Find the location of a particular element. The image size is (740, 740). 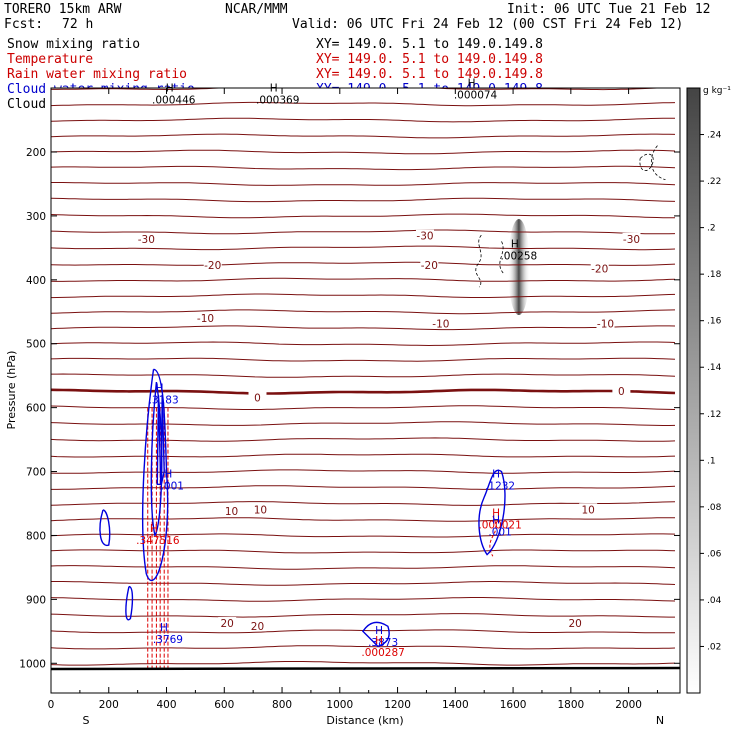

init-time: Init: 06 UTC Tue 21 Feb 12 is located at coordinates (609, 9).